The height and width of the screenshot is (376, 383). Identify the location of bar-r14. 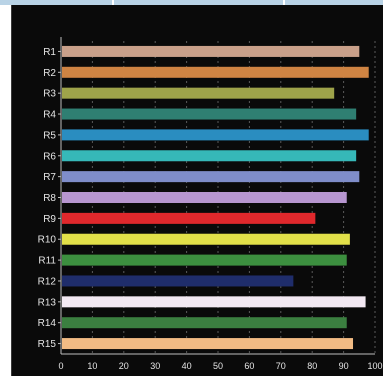
(204, 323).